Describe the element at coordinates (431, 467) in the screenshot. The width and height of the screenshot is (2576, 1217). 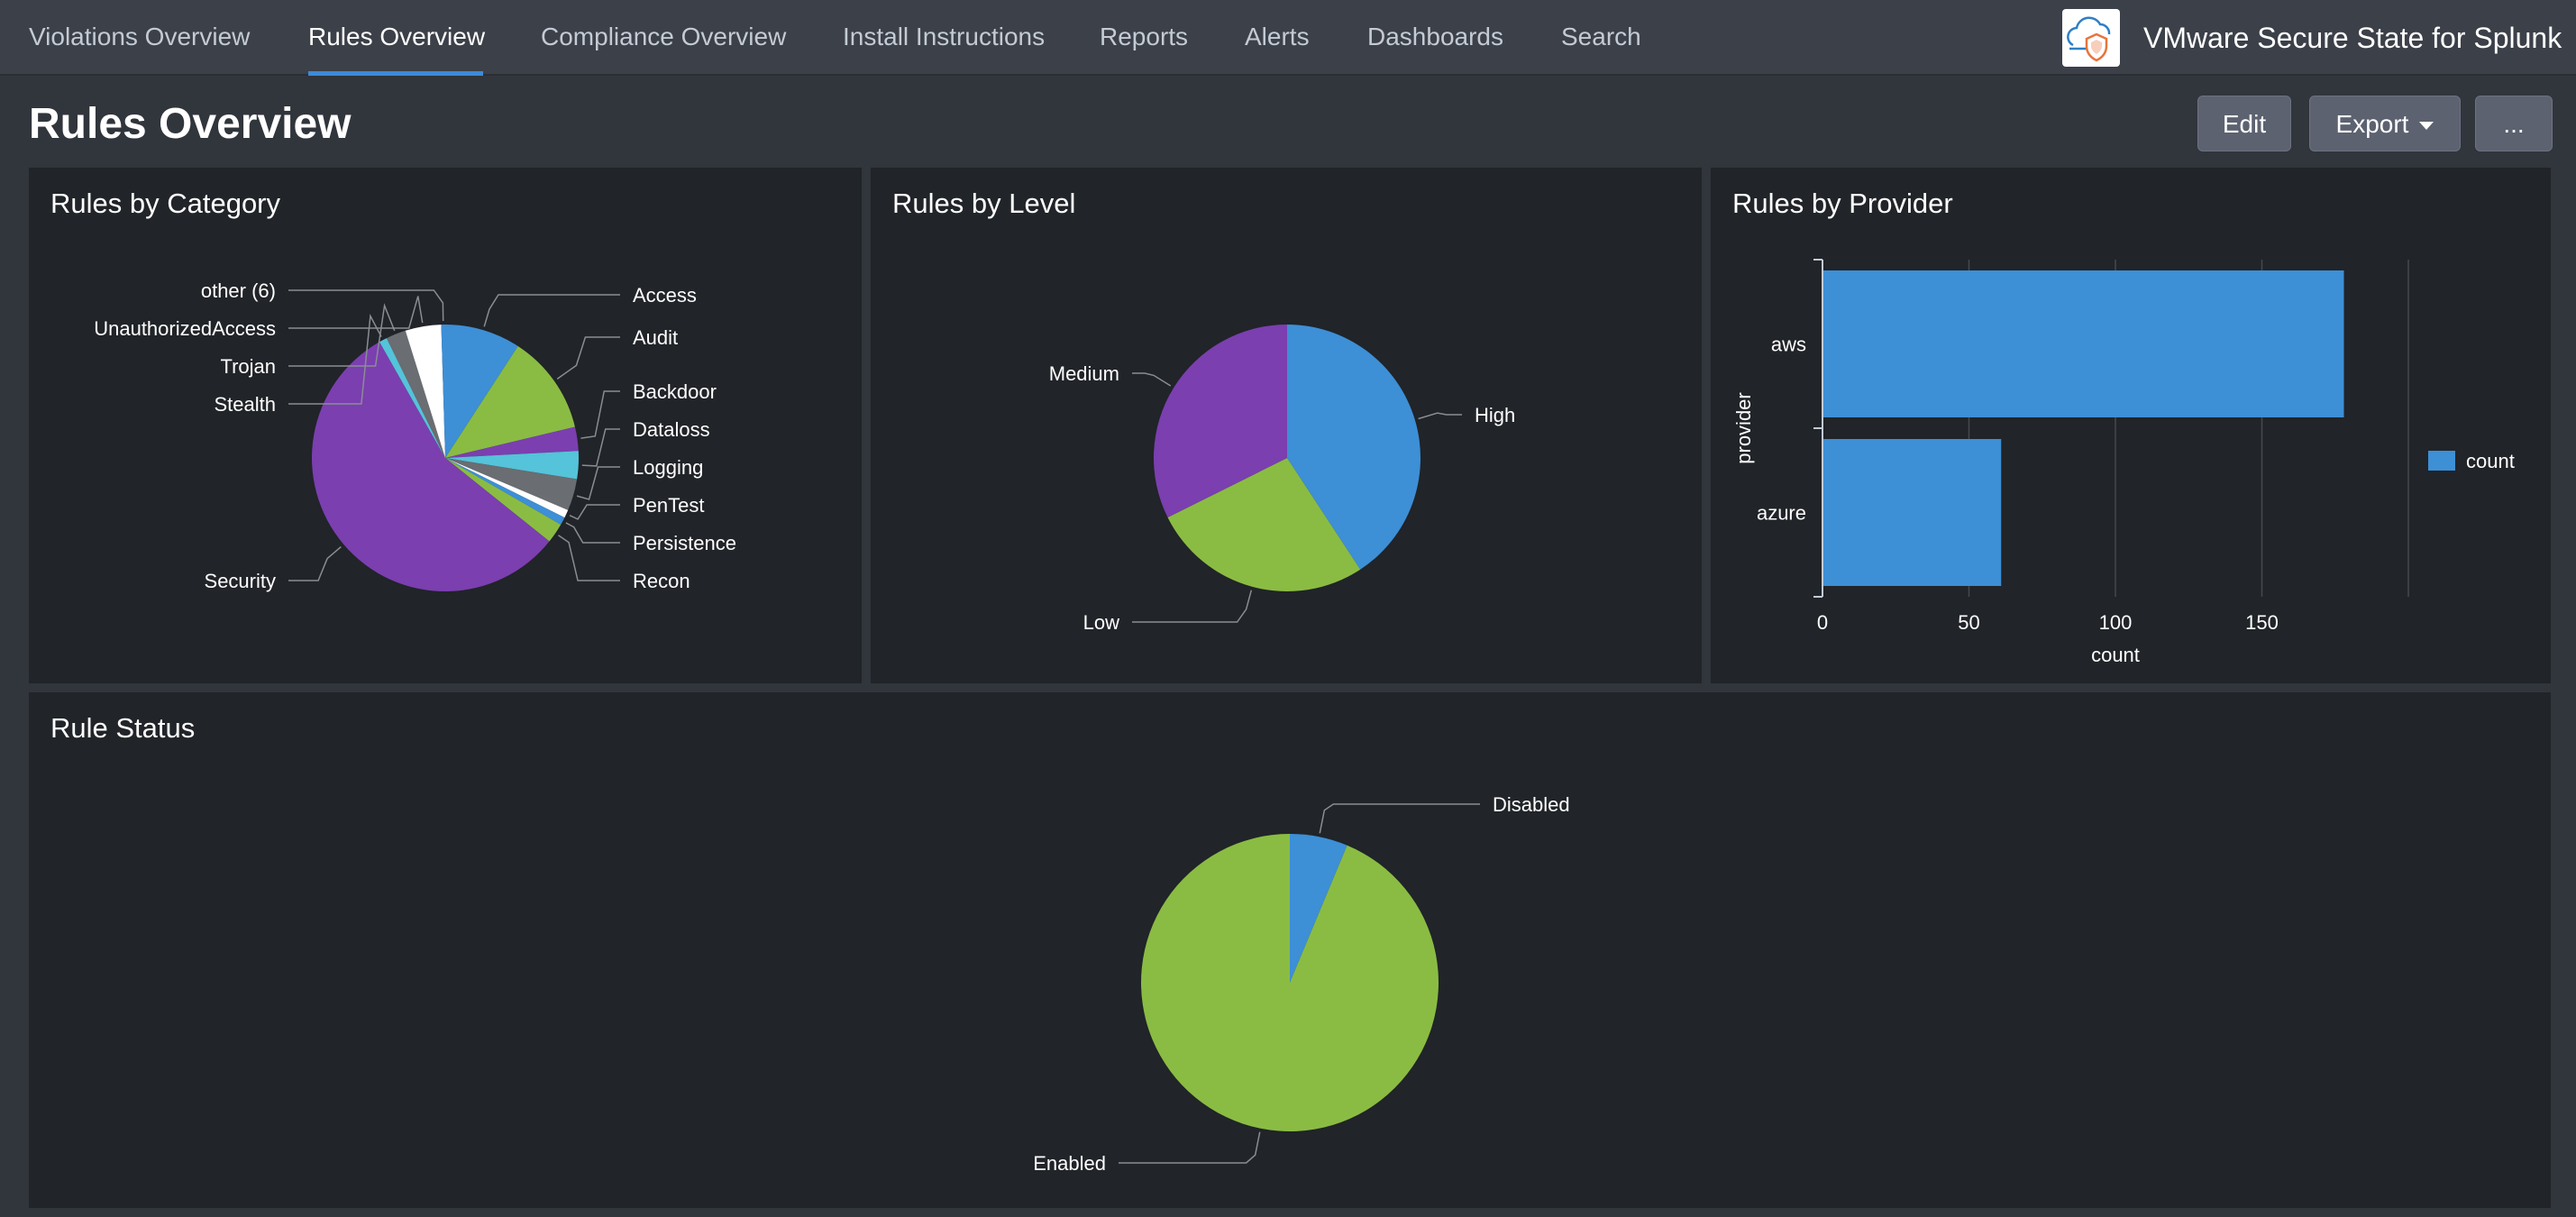
I see `pie-slice-security` at that location.